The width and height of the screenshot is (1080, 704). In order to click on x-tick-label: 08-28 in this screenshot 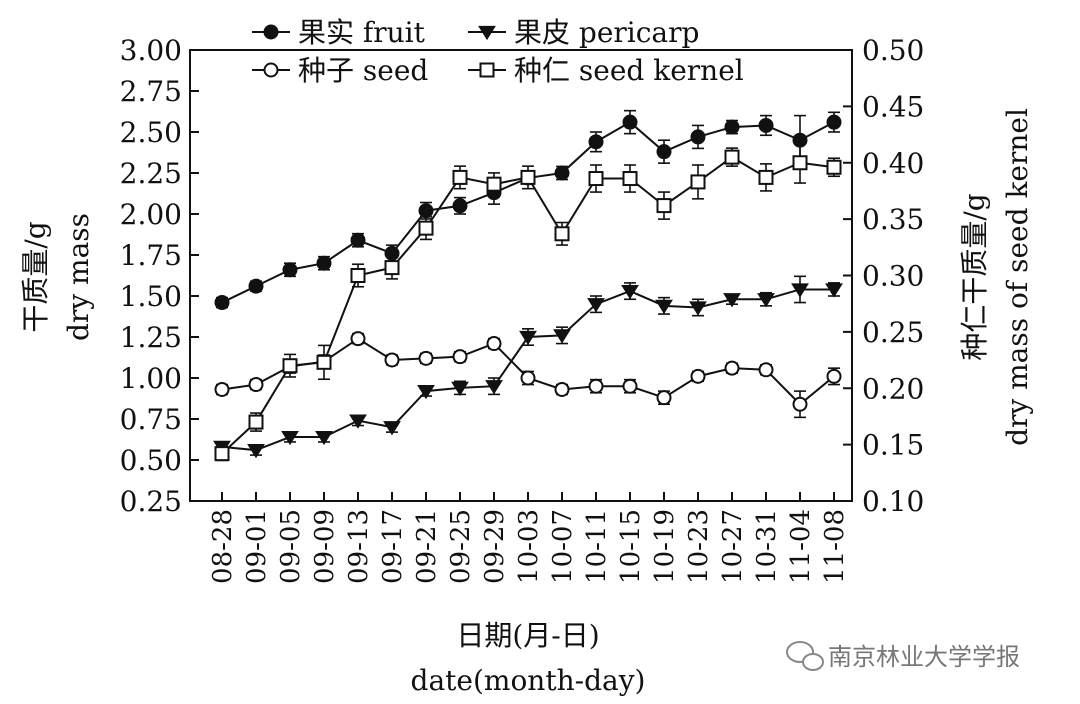, I will do `click(223, 546)`.